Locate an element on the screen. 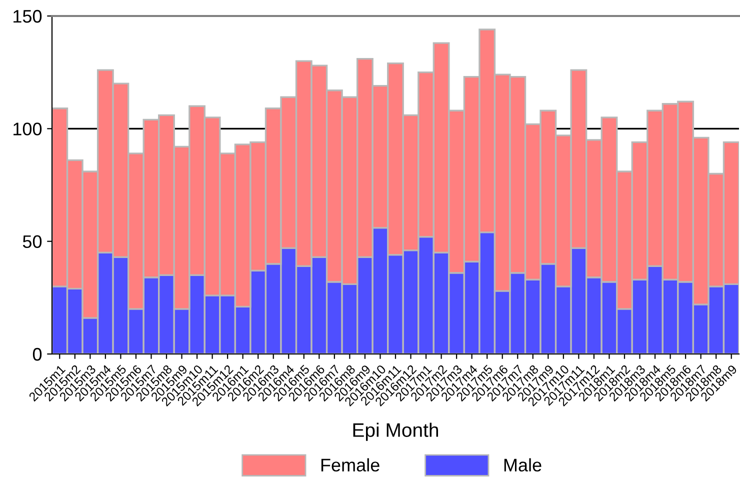 This screenshot has height=492, width=740. y-tick-label: 100 is located at coordinates (28, 129).